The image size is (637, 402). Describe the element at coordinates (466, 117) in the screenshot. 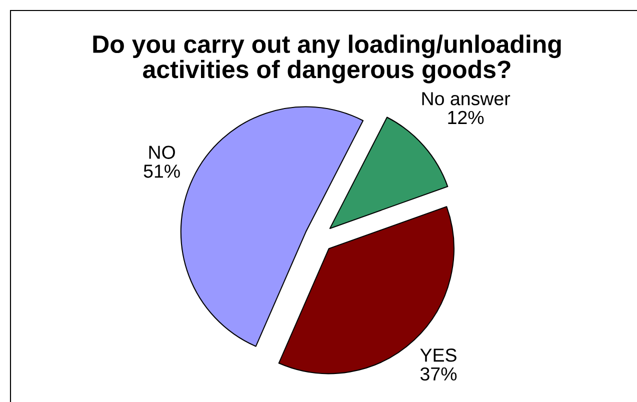

I see `data-label: 12%` at that location.